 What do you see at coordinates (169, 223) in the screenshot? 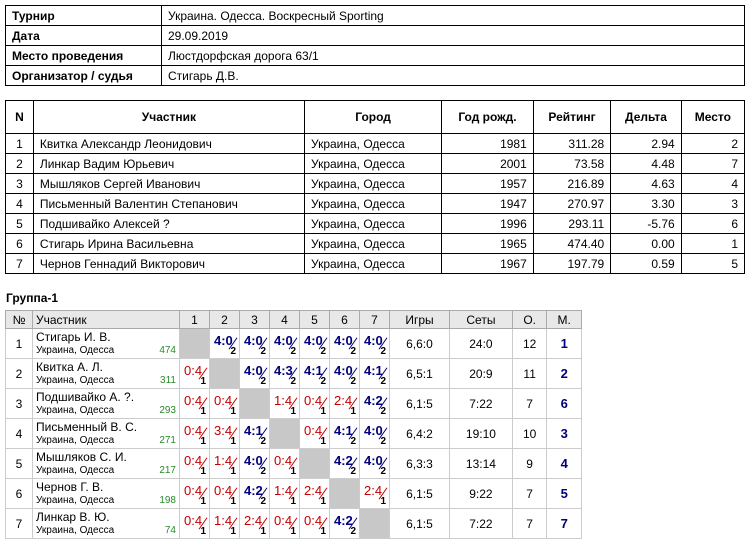
I see `cell: Подшивайко Алексей ?` at bounding box center [169, 223].